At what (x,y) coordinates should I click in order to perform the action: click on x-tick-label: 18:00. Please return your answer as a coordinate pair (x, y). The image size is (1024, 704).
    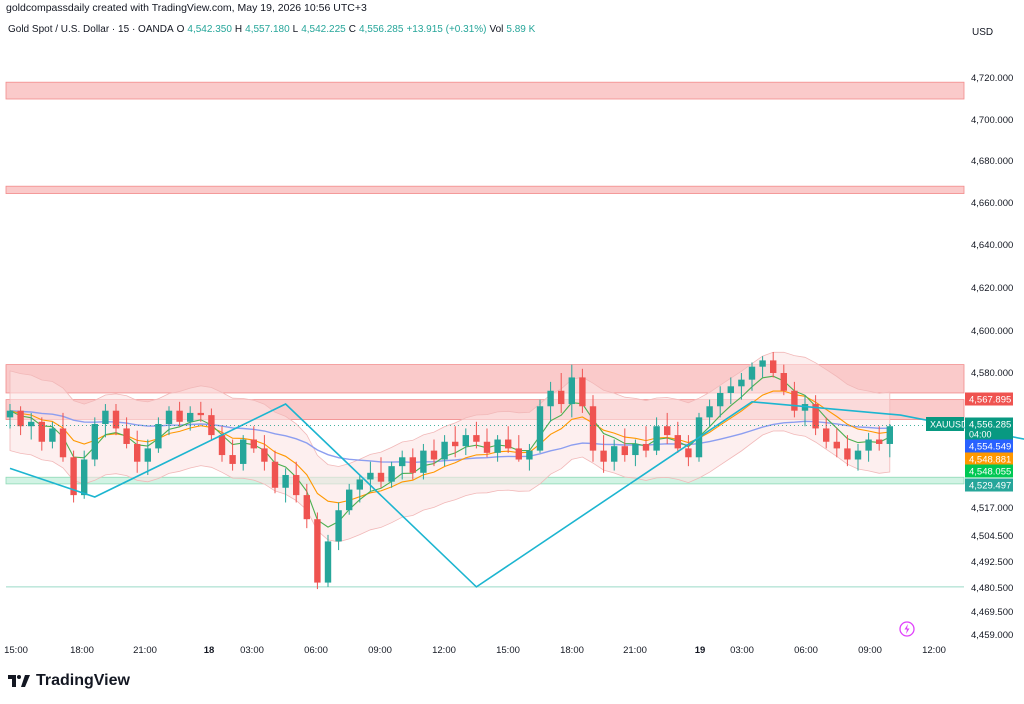
    Looking at the image, I should click on (572, 650).